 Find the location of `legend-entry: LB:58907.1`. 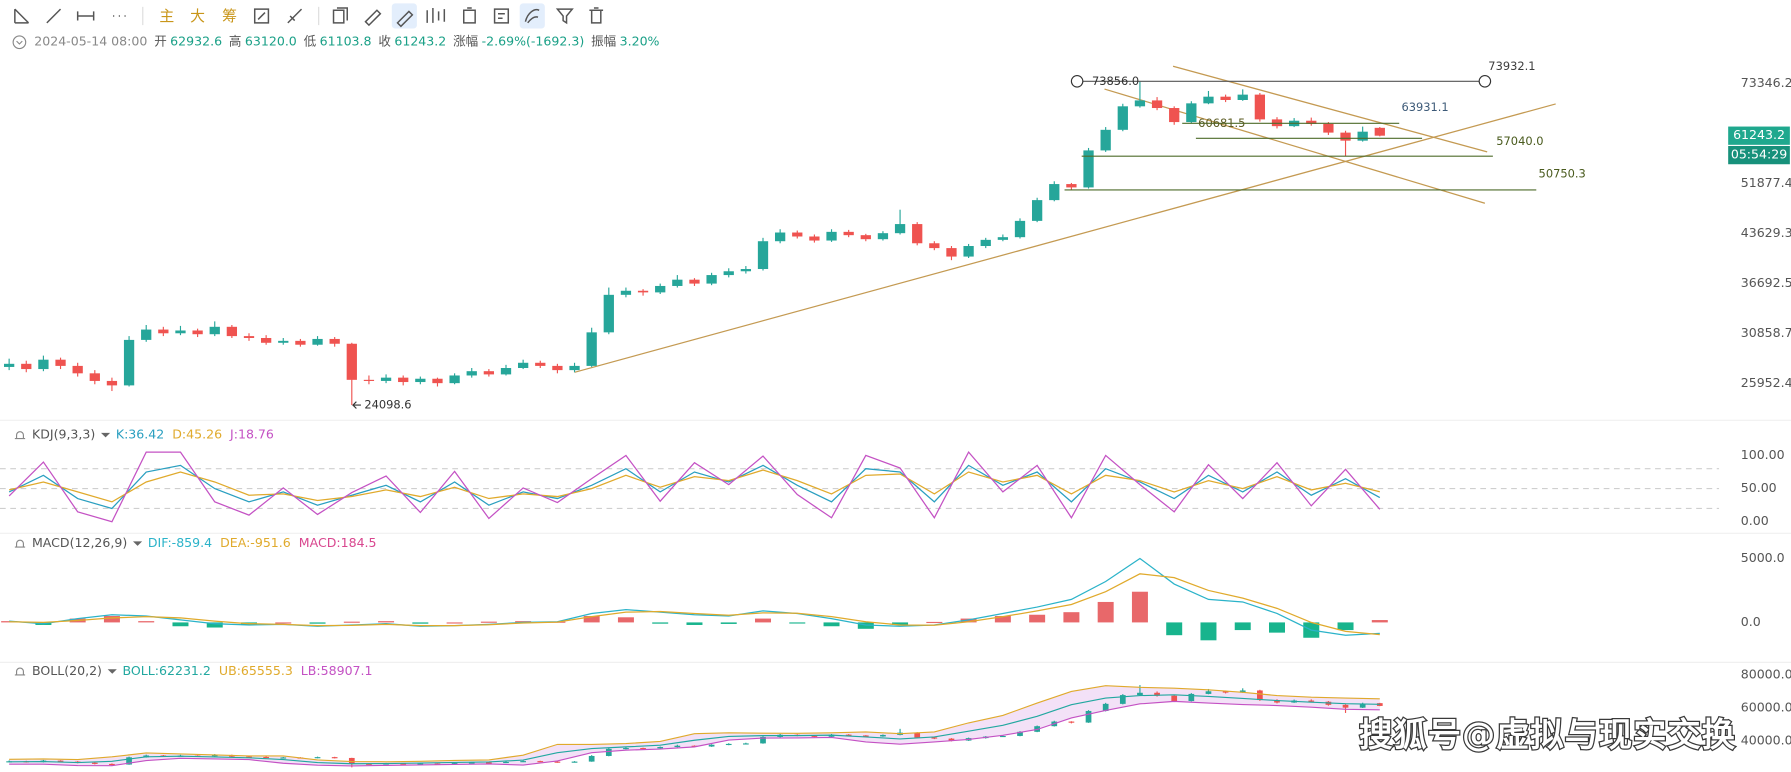

legend-entry: LB:58907.1 is located at coordinates (337, 670).